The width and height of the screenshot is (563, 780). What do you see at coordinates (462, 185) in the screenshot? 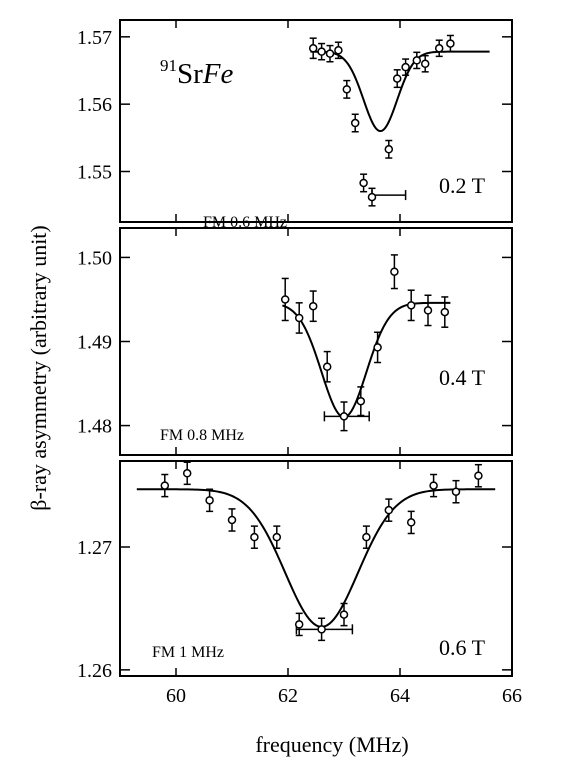
I see `field-label: 0.2 T` at bounding box center [462, 185].